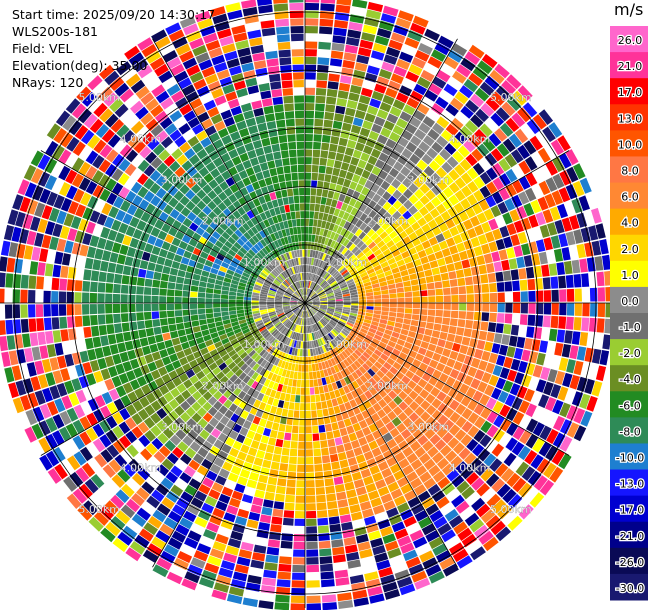 This screenshot has height=610, width=650. Describe the element at coordinates (223, 221) in the screenshot. I see `range-label: 2.00km` at that location.